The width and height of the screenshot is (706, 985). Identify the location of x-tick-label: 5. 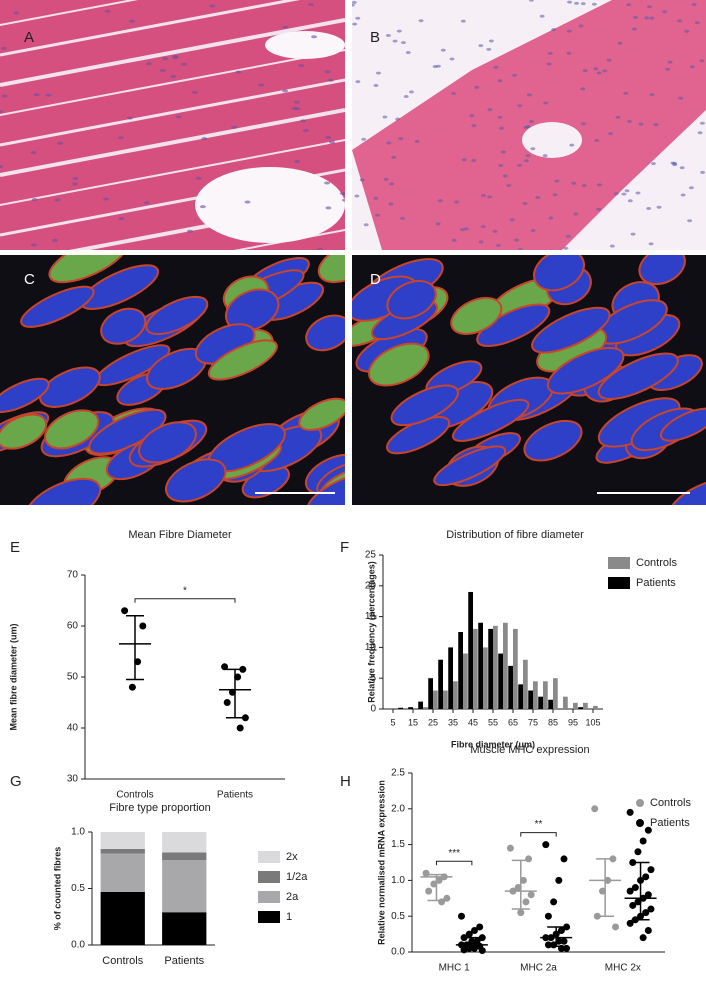
(392, 722).